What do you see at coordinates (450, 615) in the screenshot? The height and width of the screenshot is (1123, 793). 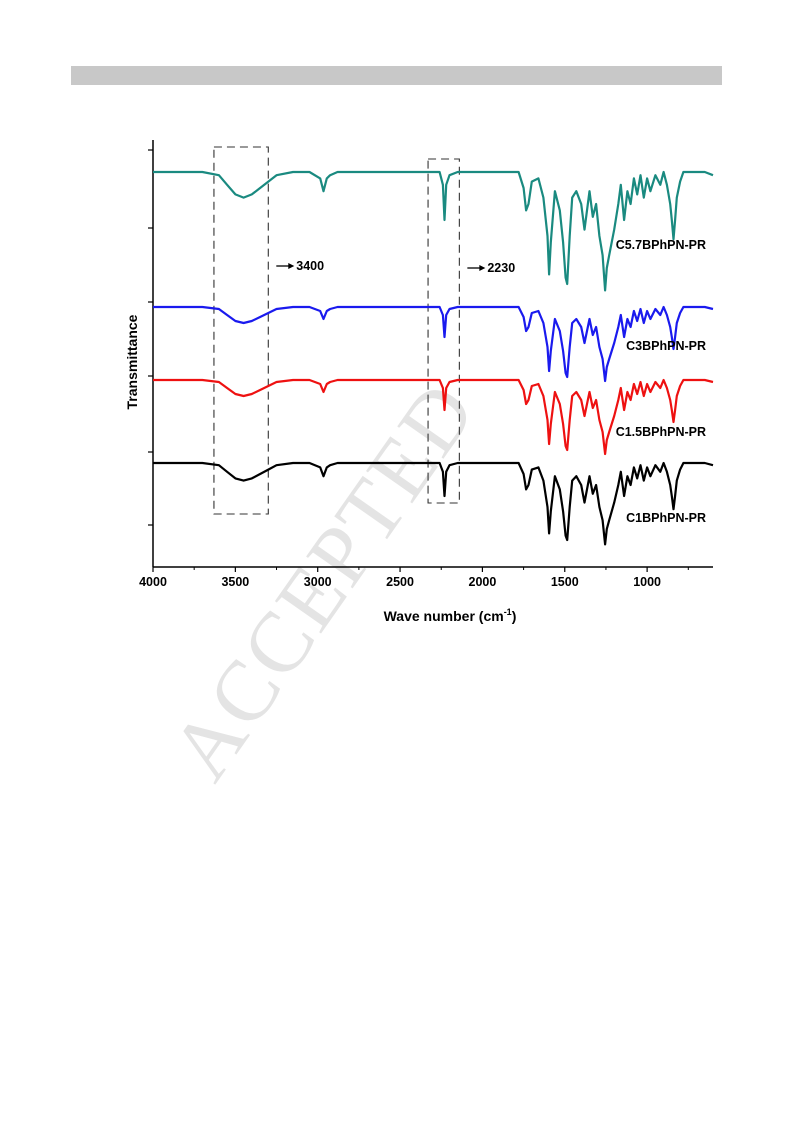 I see `x-axis-title: Wave number (cm-1)` at bounding box center [450, 615].